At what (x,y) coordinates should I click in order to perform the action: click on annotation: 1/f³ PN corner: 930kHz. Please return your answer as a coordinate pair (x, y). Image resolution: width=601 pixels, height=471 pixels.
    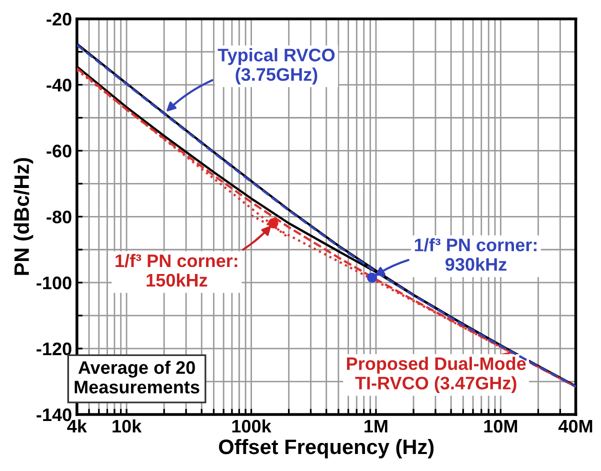
    Looking at the image, I should click on (475, 254).